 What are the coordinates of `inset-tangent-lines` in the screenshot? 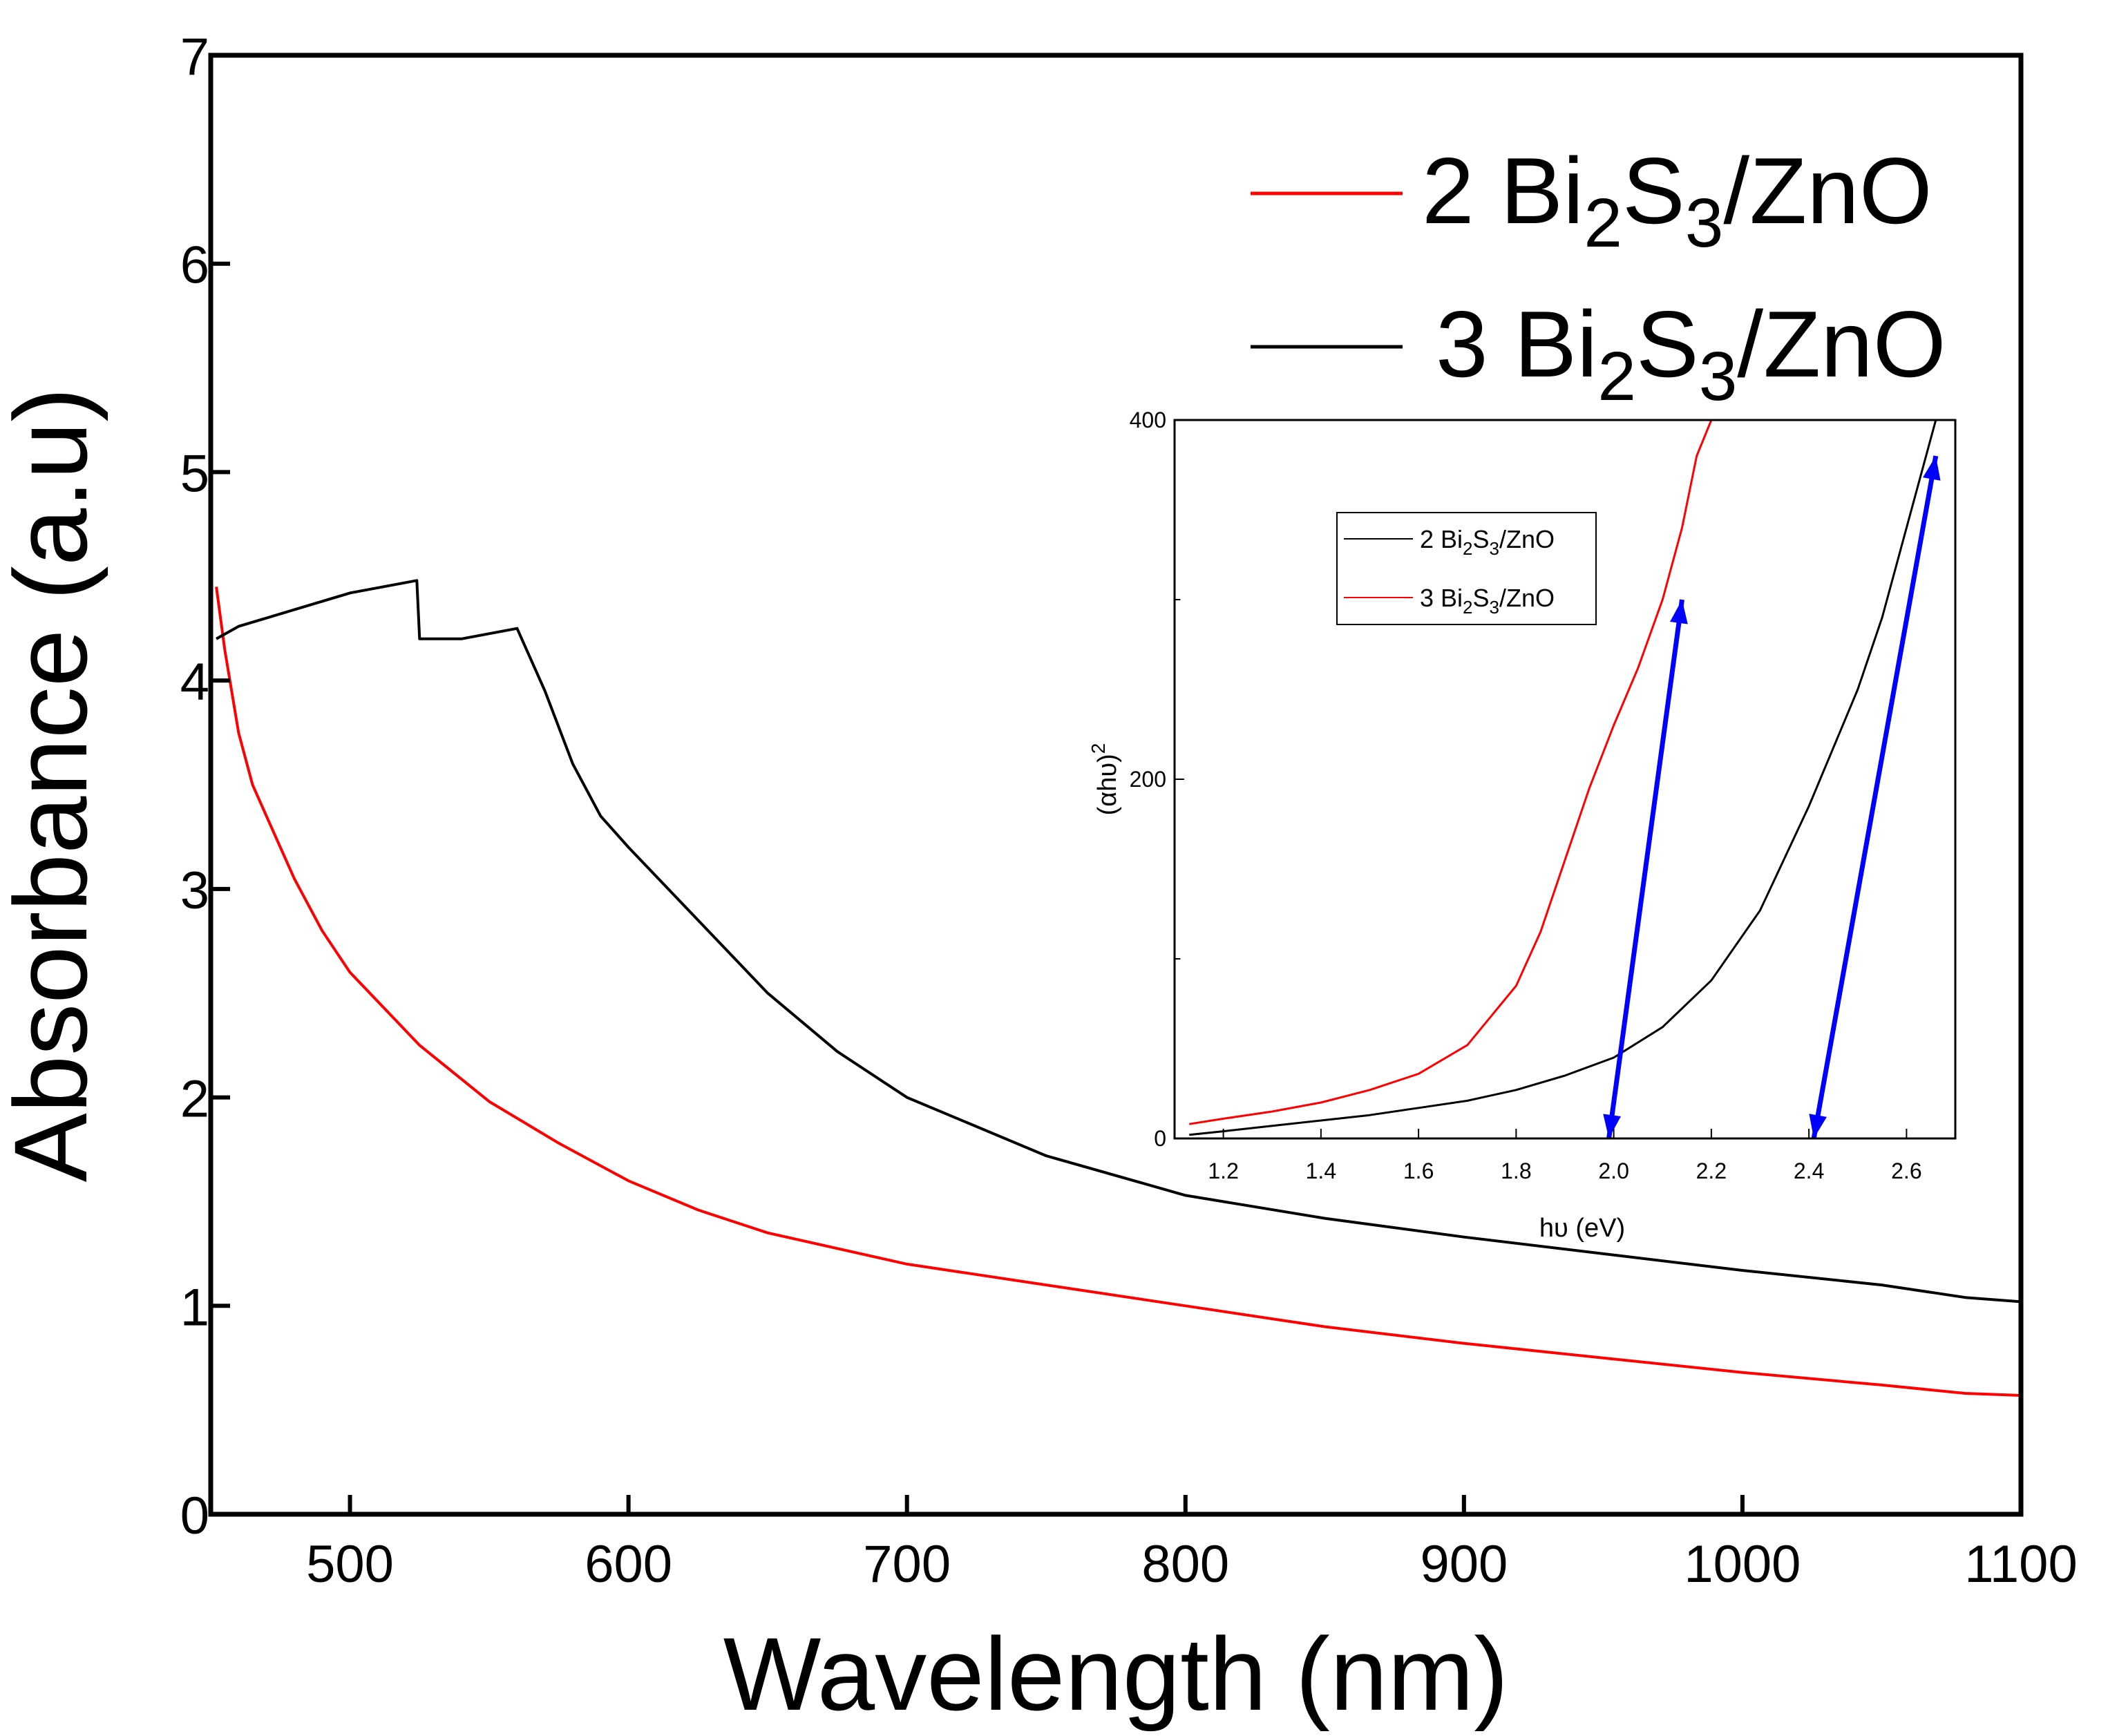 It's located at (1772, 797).